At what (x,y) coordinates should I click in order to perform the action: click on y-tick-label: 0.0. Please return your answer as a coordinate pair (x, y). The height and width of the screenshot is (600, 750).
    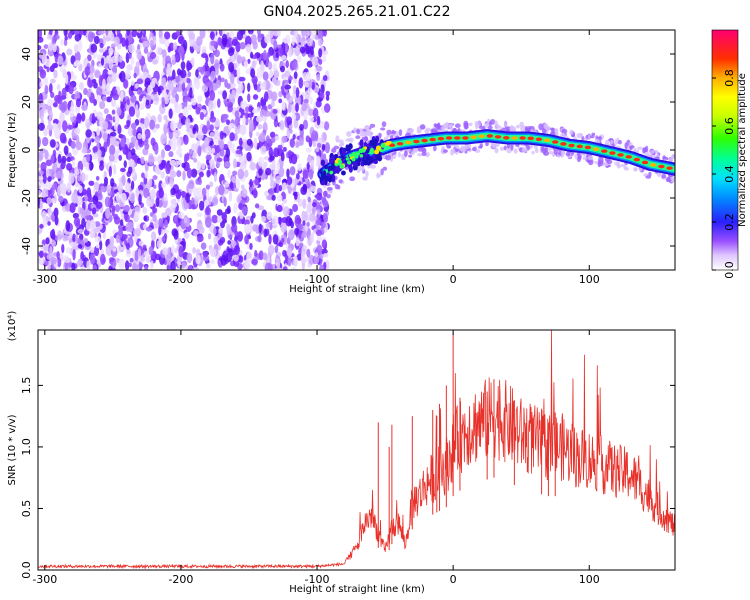
    Looking at the image, I should click on (26, 570).